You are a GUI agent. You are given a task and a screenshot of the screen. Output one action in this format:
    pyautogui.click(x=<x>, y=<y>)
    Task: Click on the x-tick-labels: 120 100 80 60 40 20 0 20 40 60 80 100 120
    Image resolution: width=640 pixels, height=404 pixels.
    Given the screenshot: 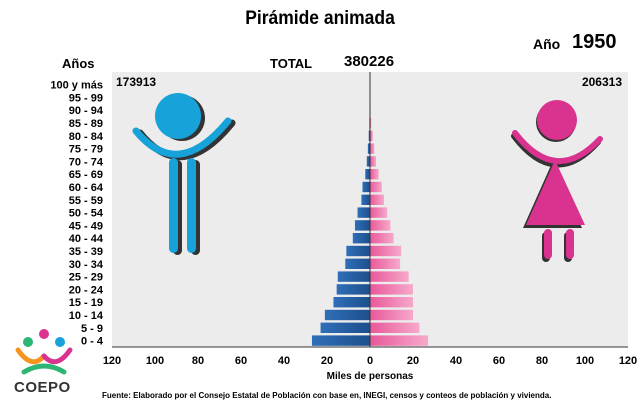 What is the action you would take?
    pyautogui.click(x=370, y=361)
    